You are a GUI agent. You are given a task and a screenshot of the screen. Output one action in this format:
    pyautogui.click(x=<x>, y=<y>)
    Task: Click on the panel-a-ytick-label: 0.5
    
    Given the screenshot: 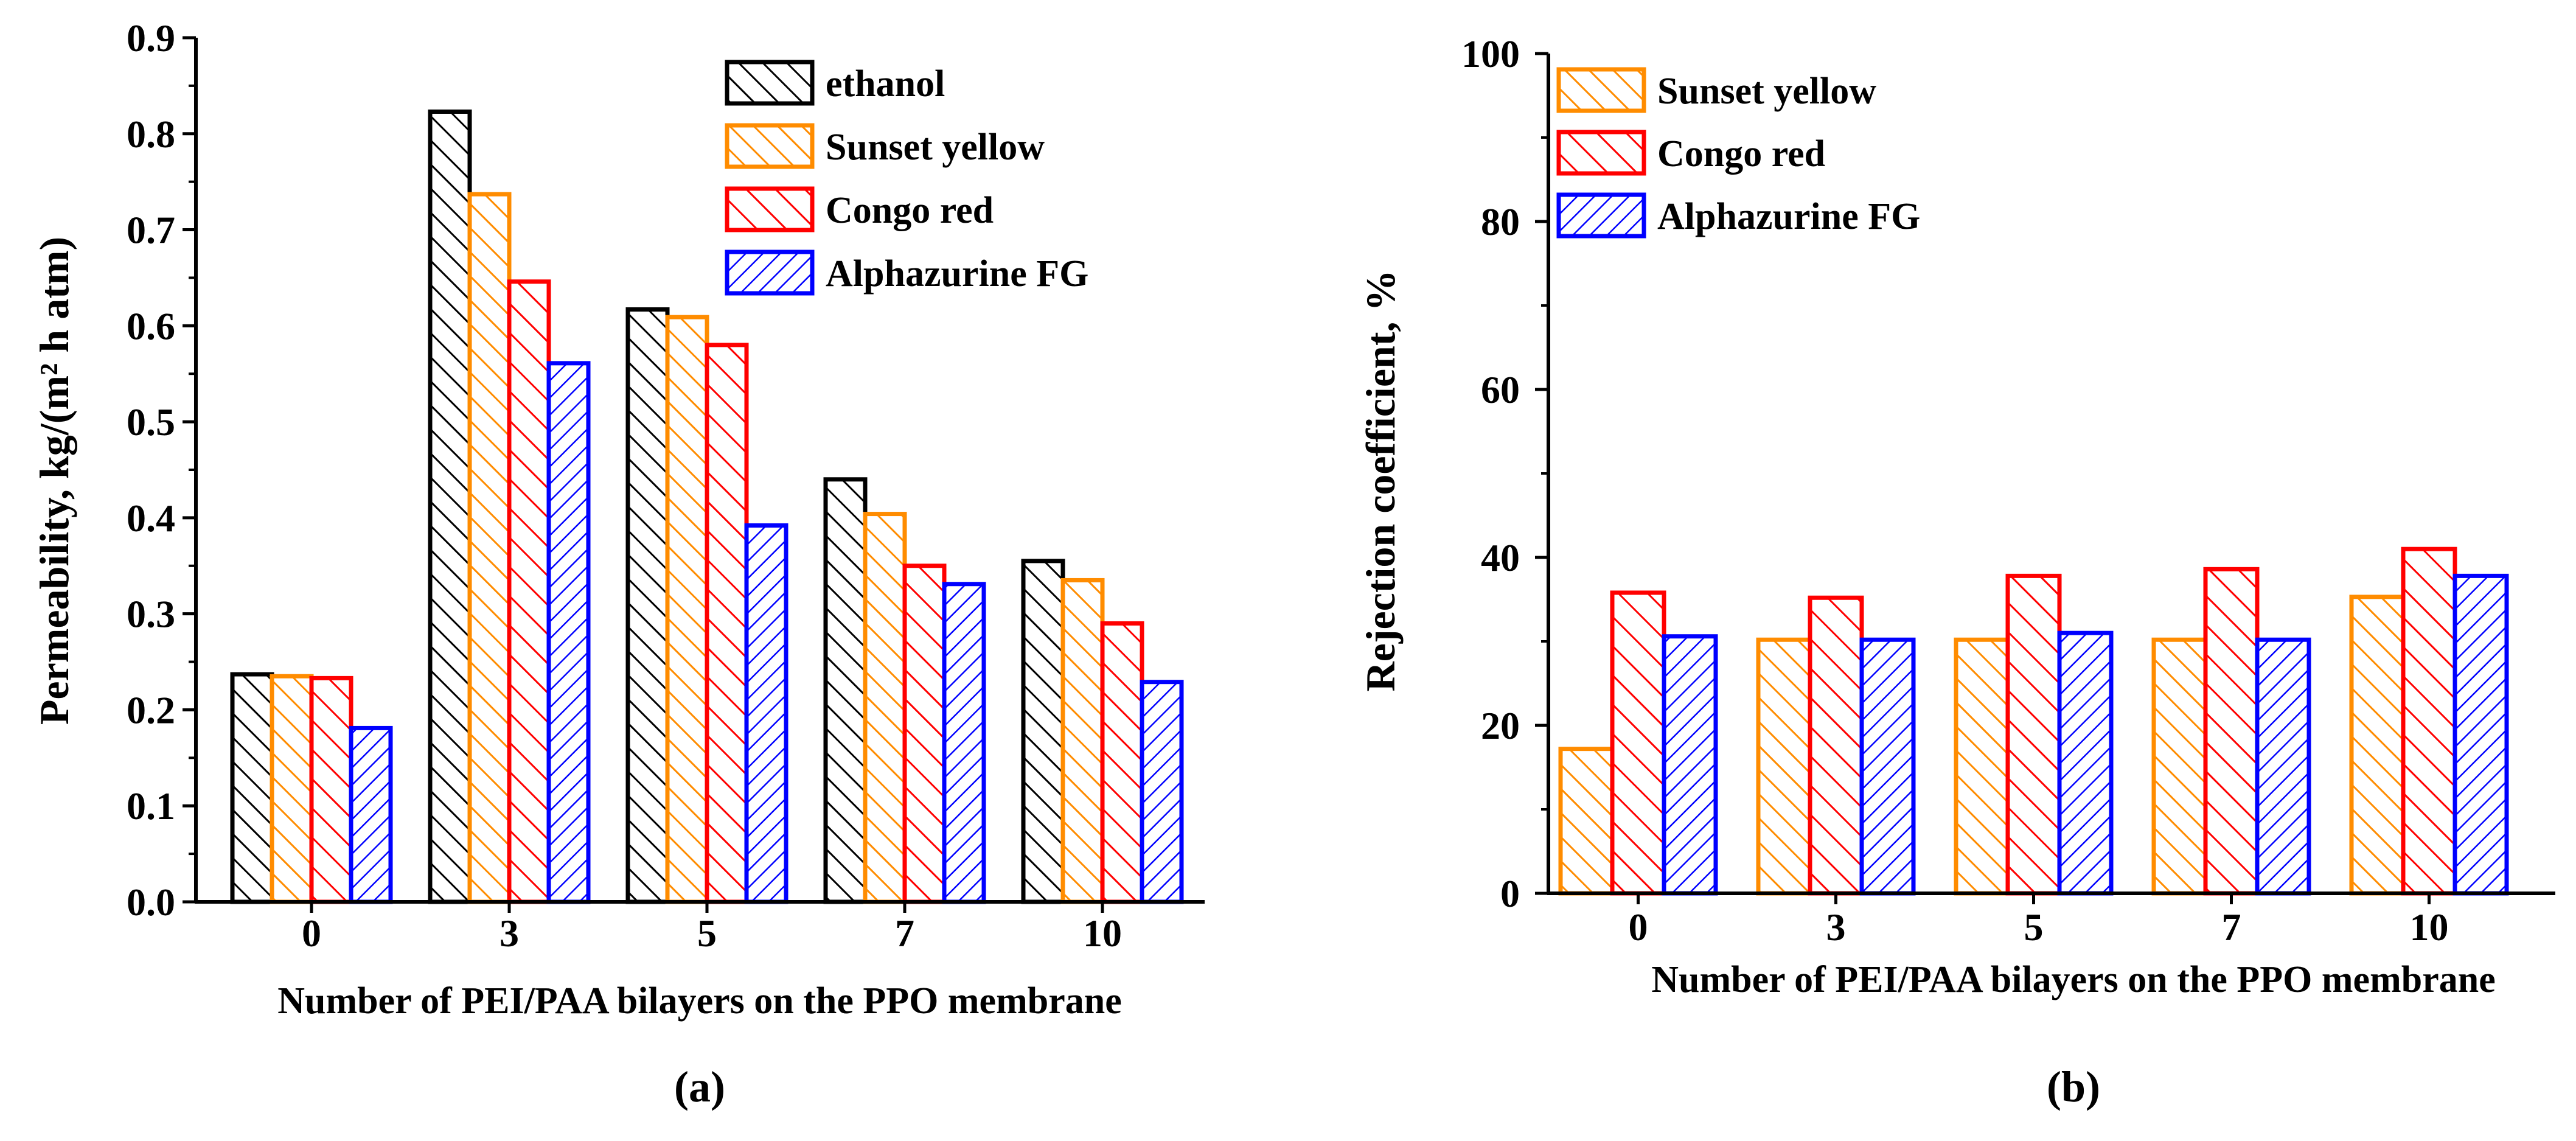 What is the action you would take?
    pyautogui.click(x=151, y=422)
    